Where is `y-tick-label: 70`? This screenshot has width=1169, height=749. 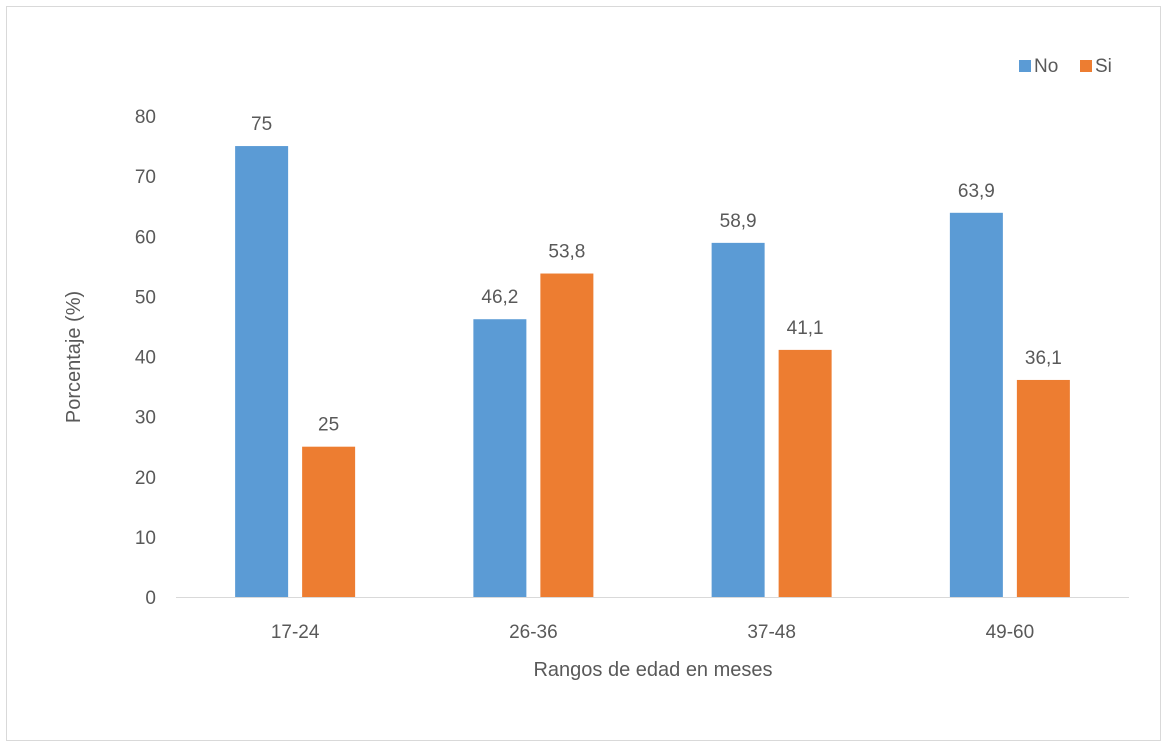 y-tick-label: 70 is located at coordinates (145, 177).